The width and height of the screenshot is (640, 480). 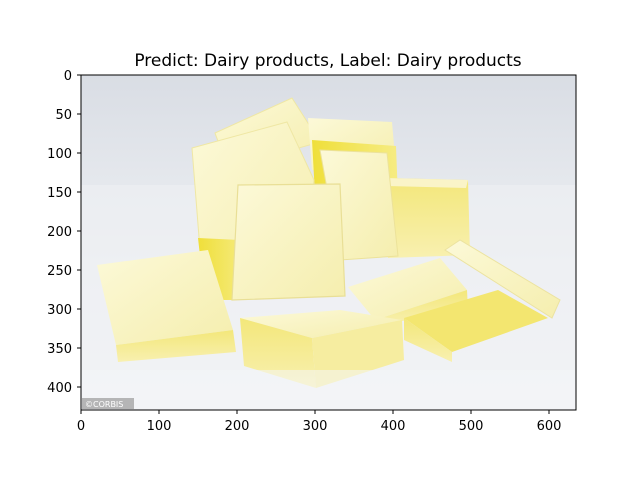 I want to click on x-tick: 300, so click(x=315, y=422).